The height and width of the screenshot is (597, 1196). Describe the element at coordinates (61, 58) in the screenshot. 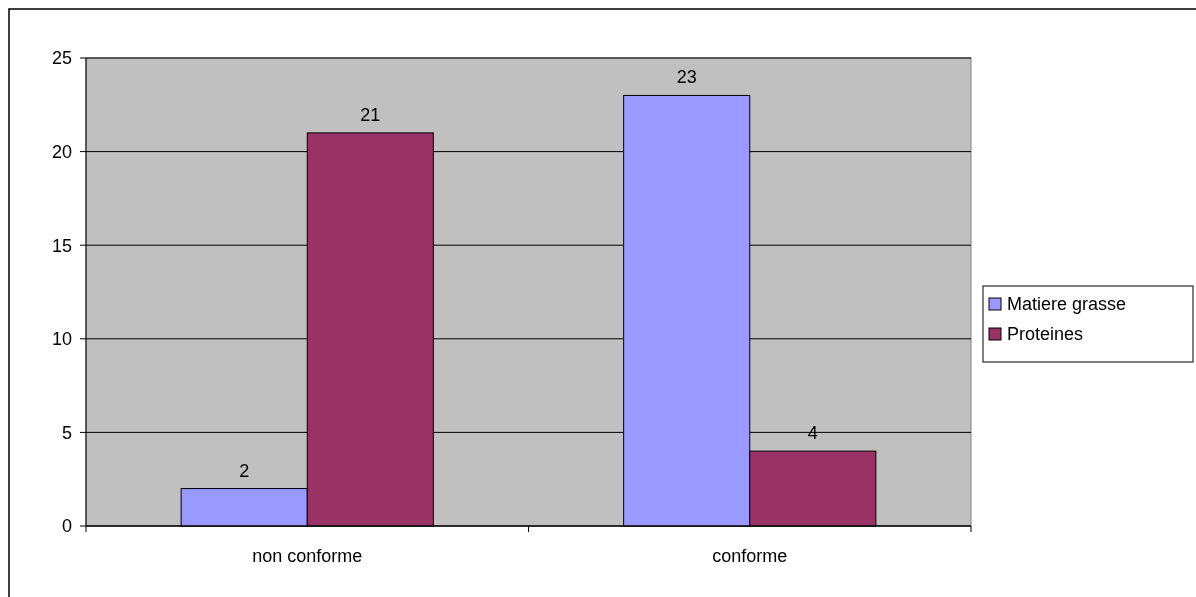

I see `y-tick-label: 25` at that location.